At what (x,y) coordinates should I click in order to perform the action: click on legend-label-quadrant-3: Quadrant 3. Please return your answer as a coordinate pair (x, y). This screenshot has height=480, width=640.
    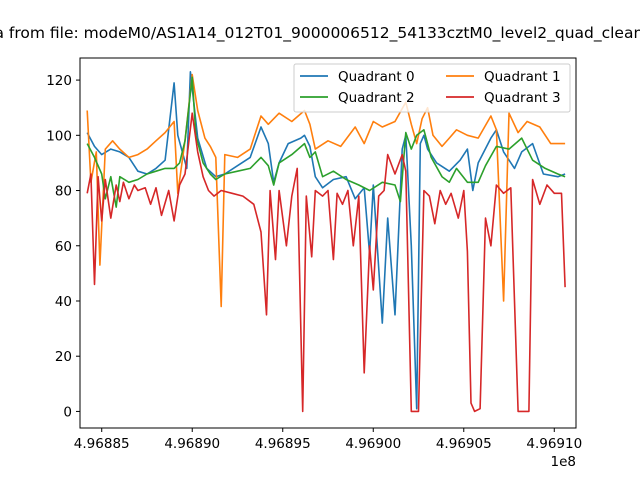
    Looking at the image, I should click on (522, 98).